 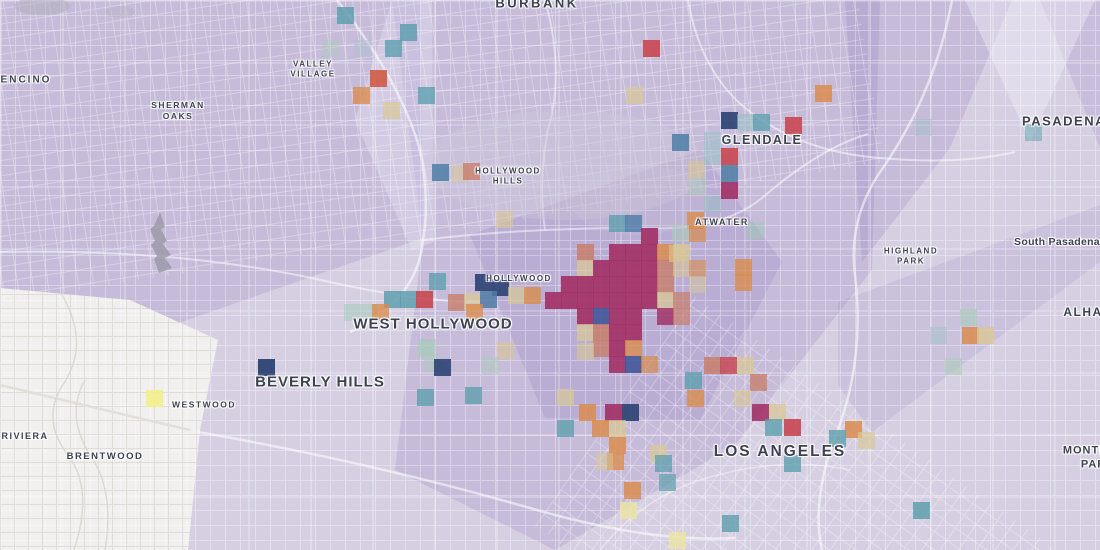 What do you see at coordinates (154, 398) in the screenshot?
I see `map-cell-ye` at bounding box center [154, 398].